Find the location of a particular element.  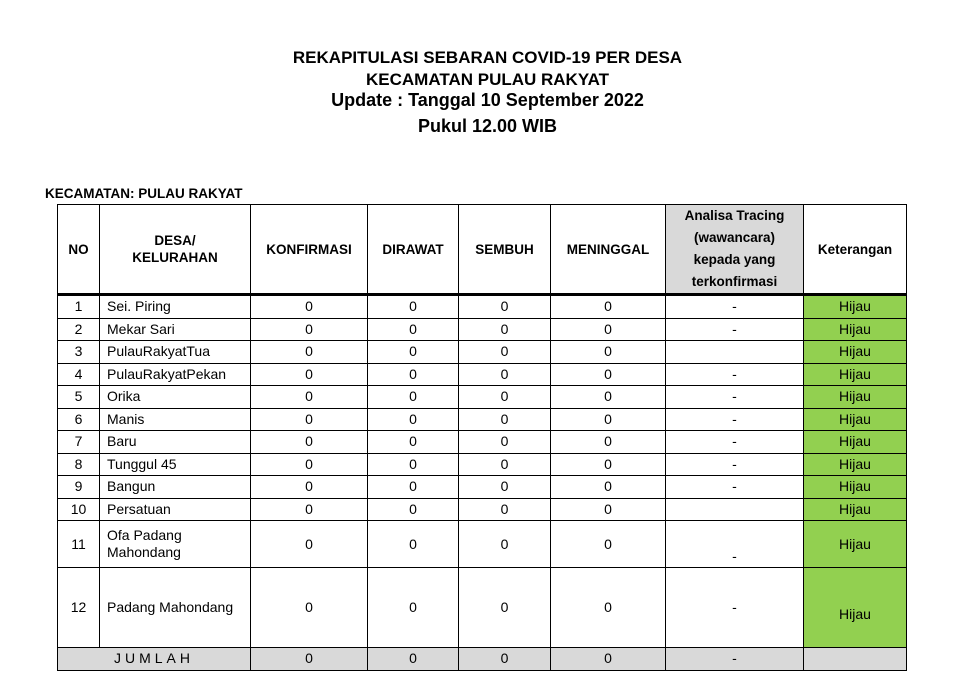

cell-no: 1 is located at coordinates (78, 306).